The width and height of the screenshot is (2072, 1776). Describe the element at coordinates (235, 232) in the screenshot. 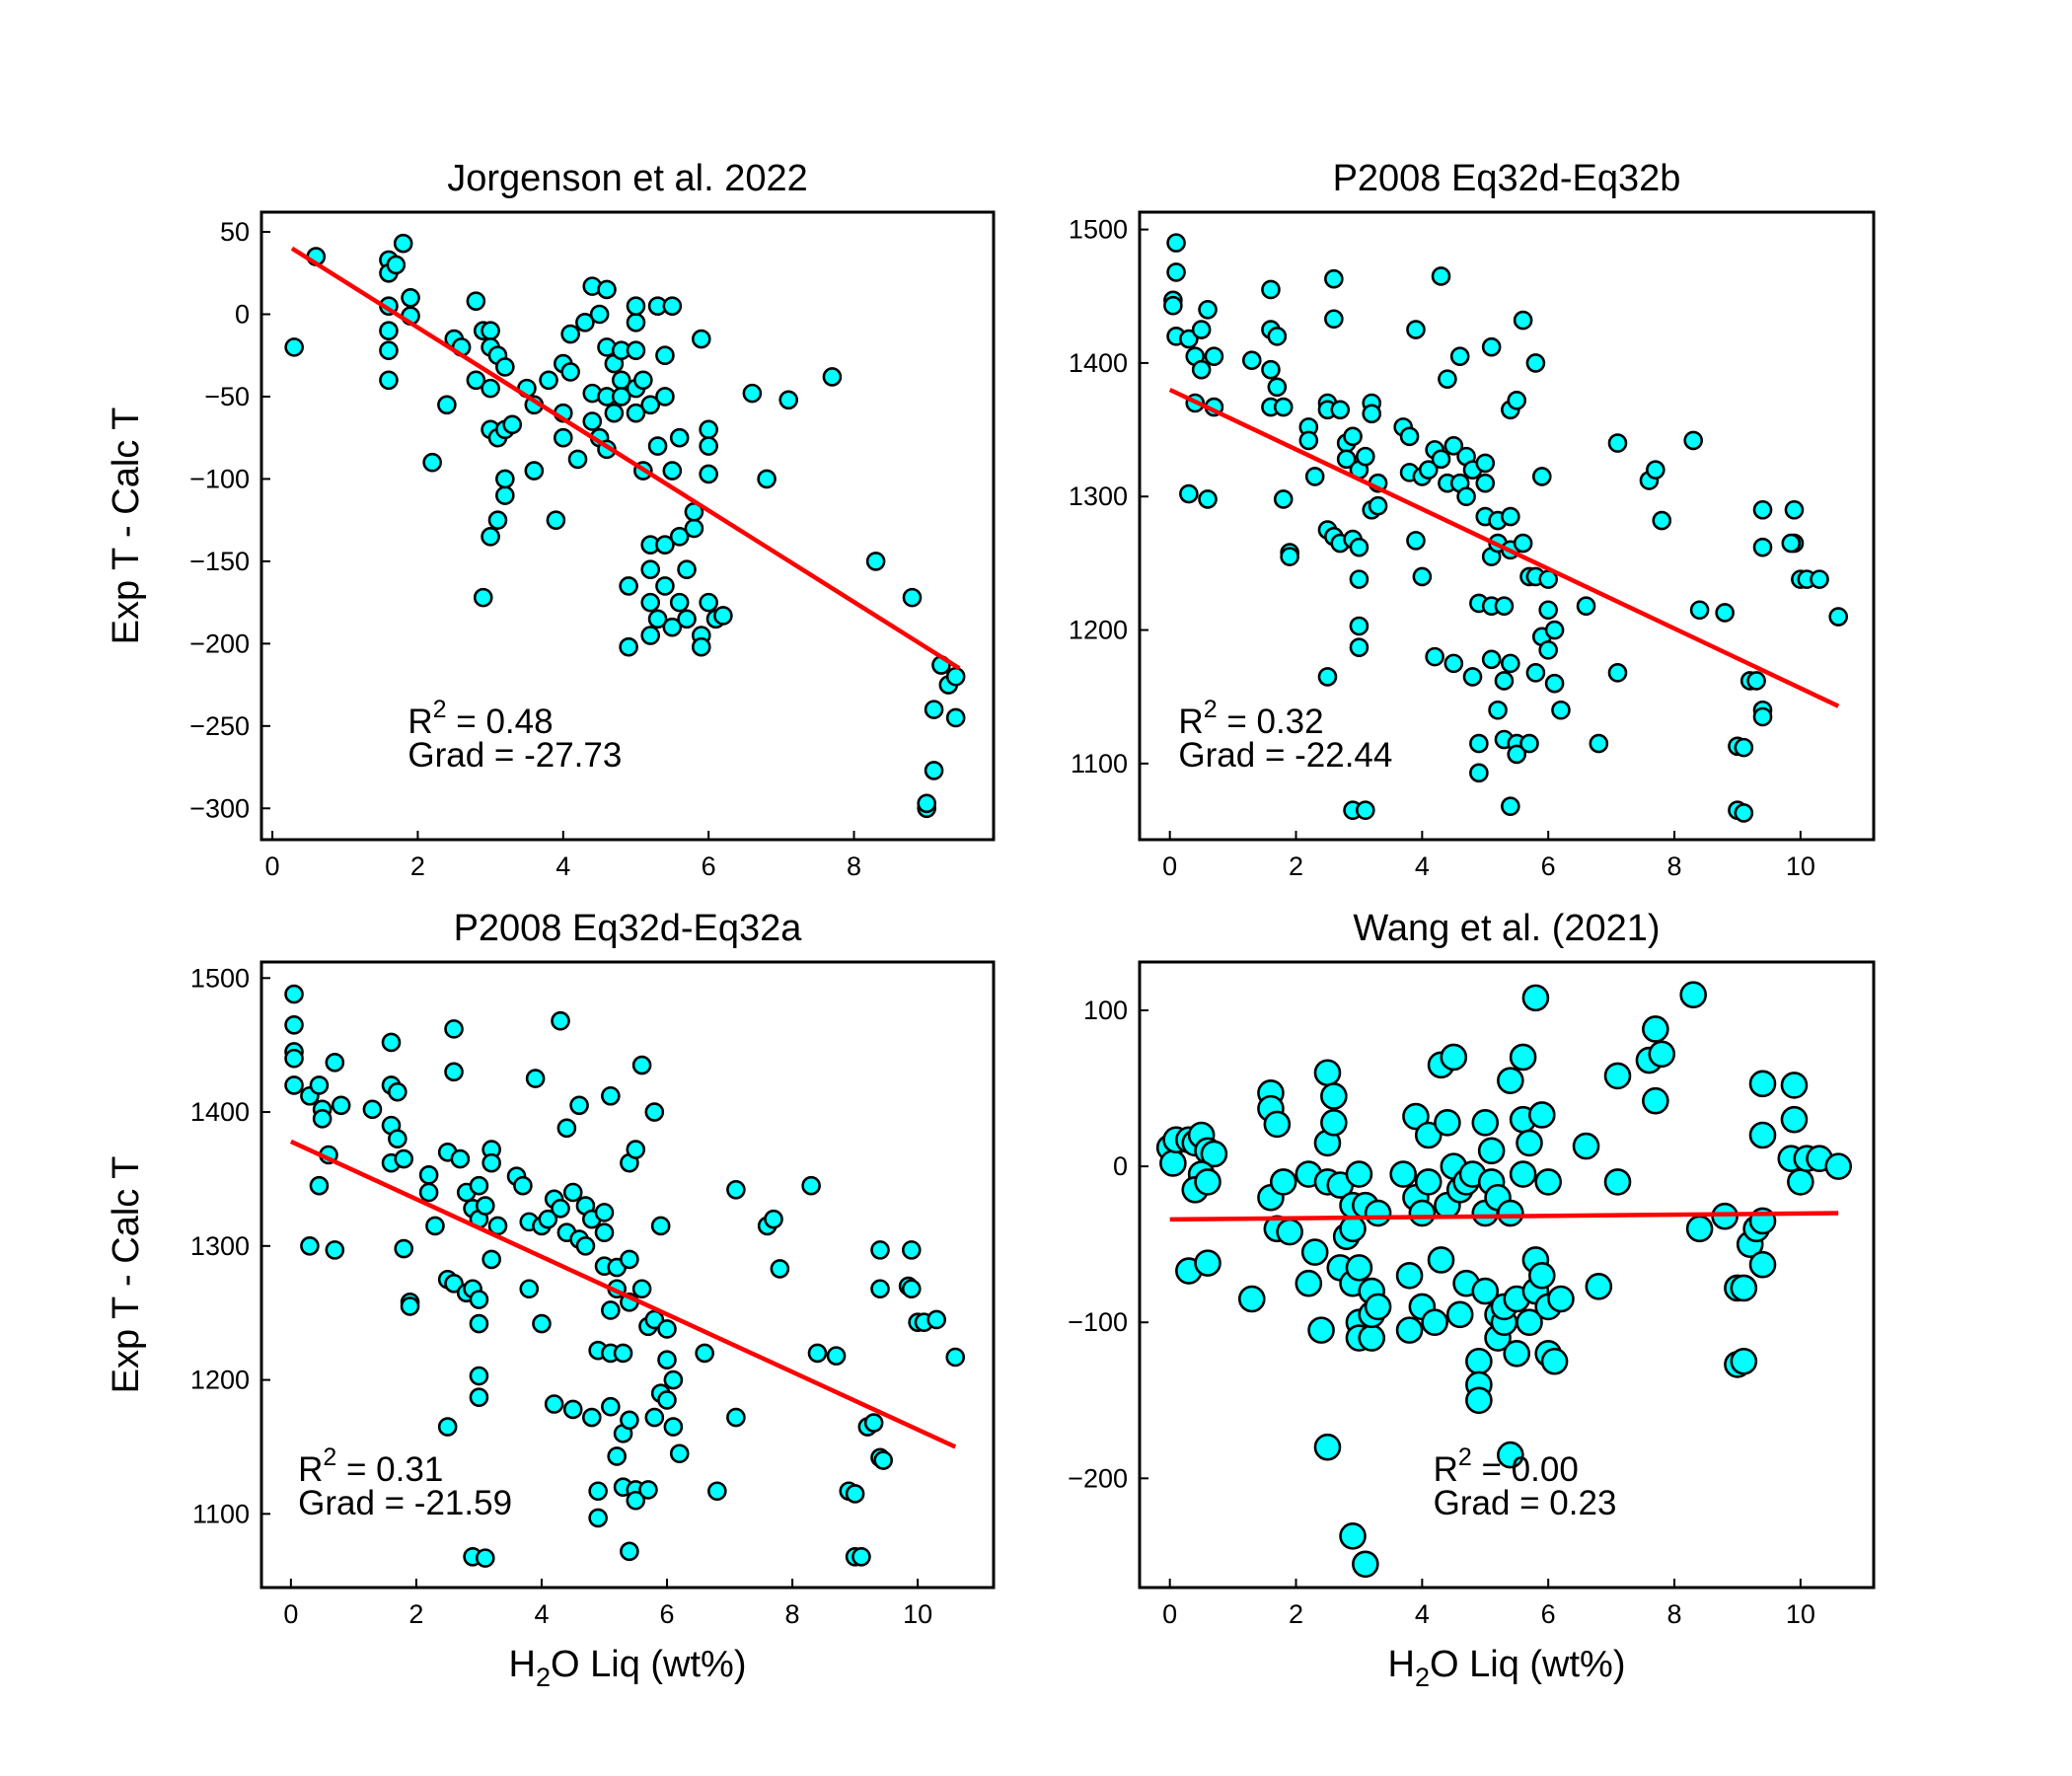

I see `y-tick-label: 50` at that location.